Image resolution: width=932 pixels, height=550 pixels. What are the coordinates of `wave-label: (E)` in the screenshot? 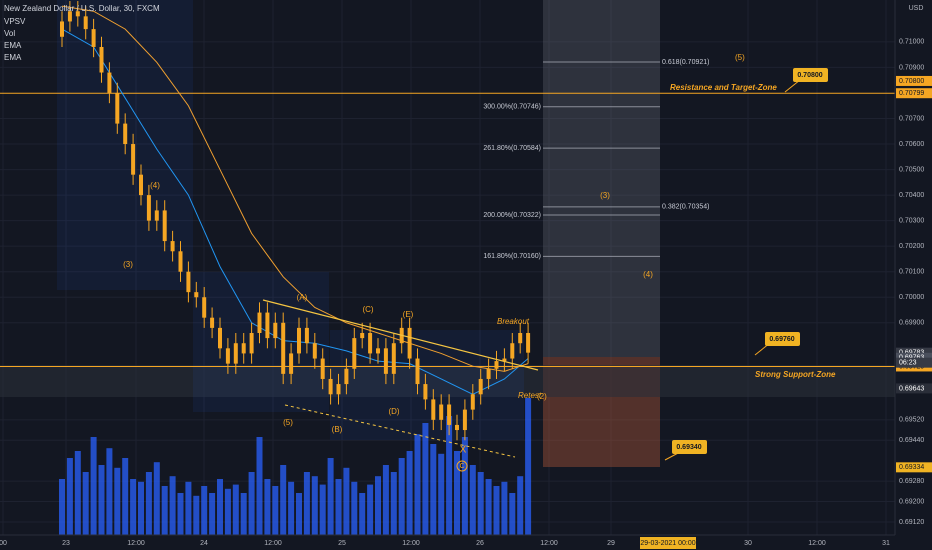 It's located at (408, 314).